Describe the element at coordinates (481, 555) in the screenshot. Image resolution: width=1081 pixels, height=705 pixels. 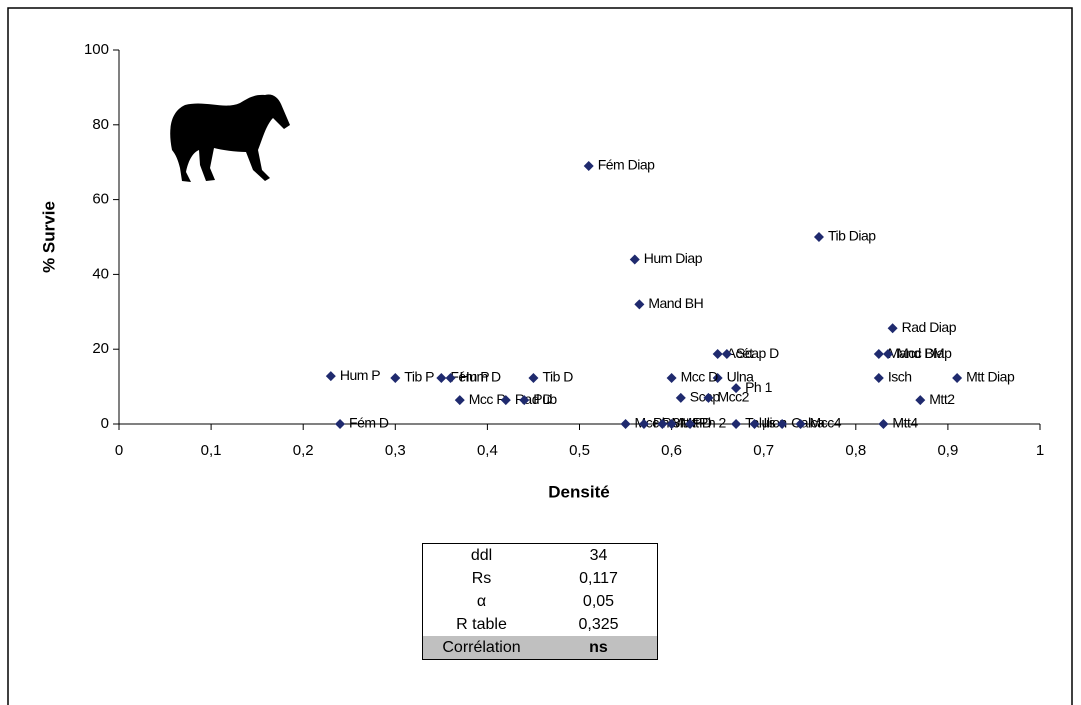
I see `table-cell: ddl` at that location.